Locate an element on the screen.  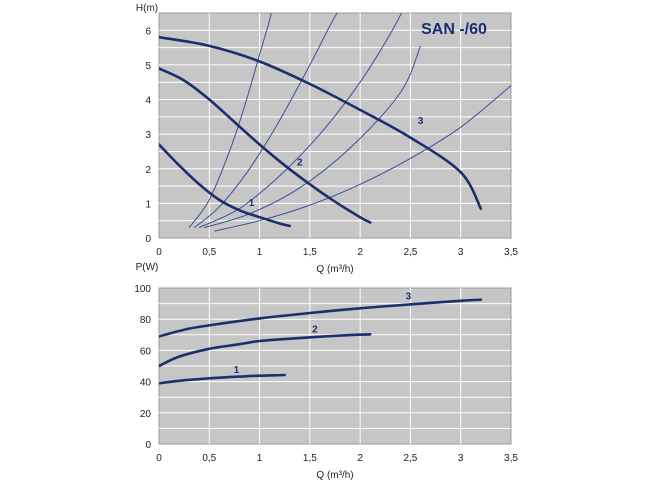
head-chart-curve-label-1: 1 is located at coordinates (252, 203).